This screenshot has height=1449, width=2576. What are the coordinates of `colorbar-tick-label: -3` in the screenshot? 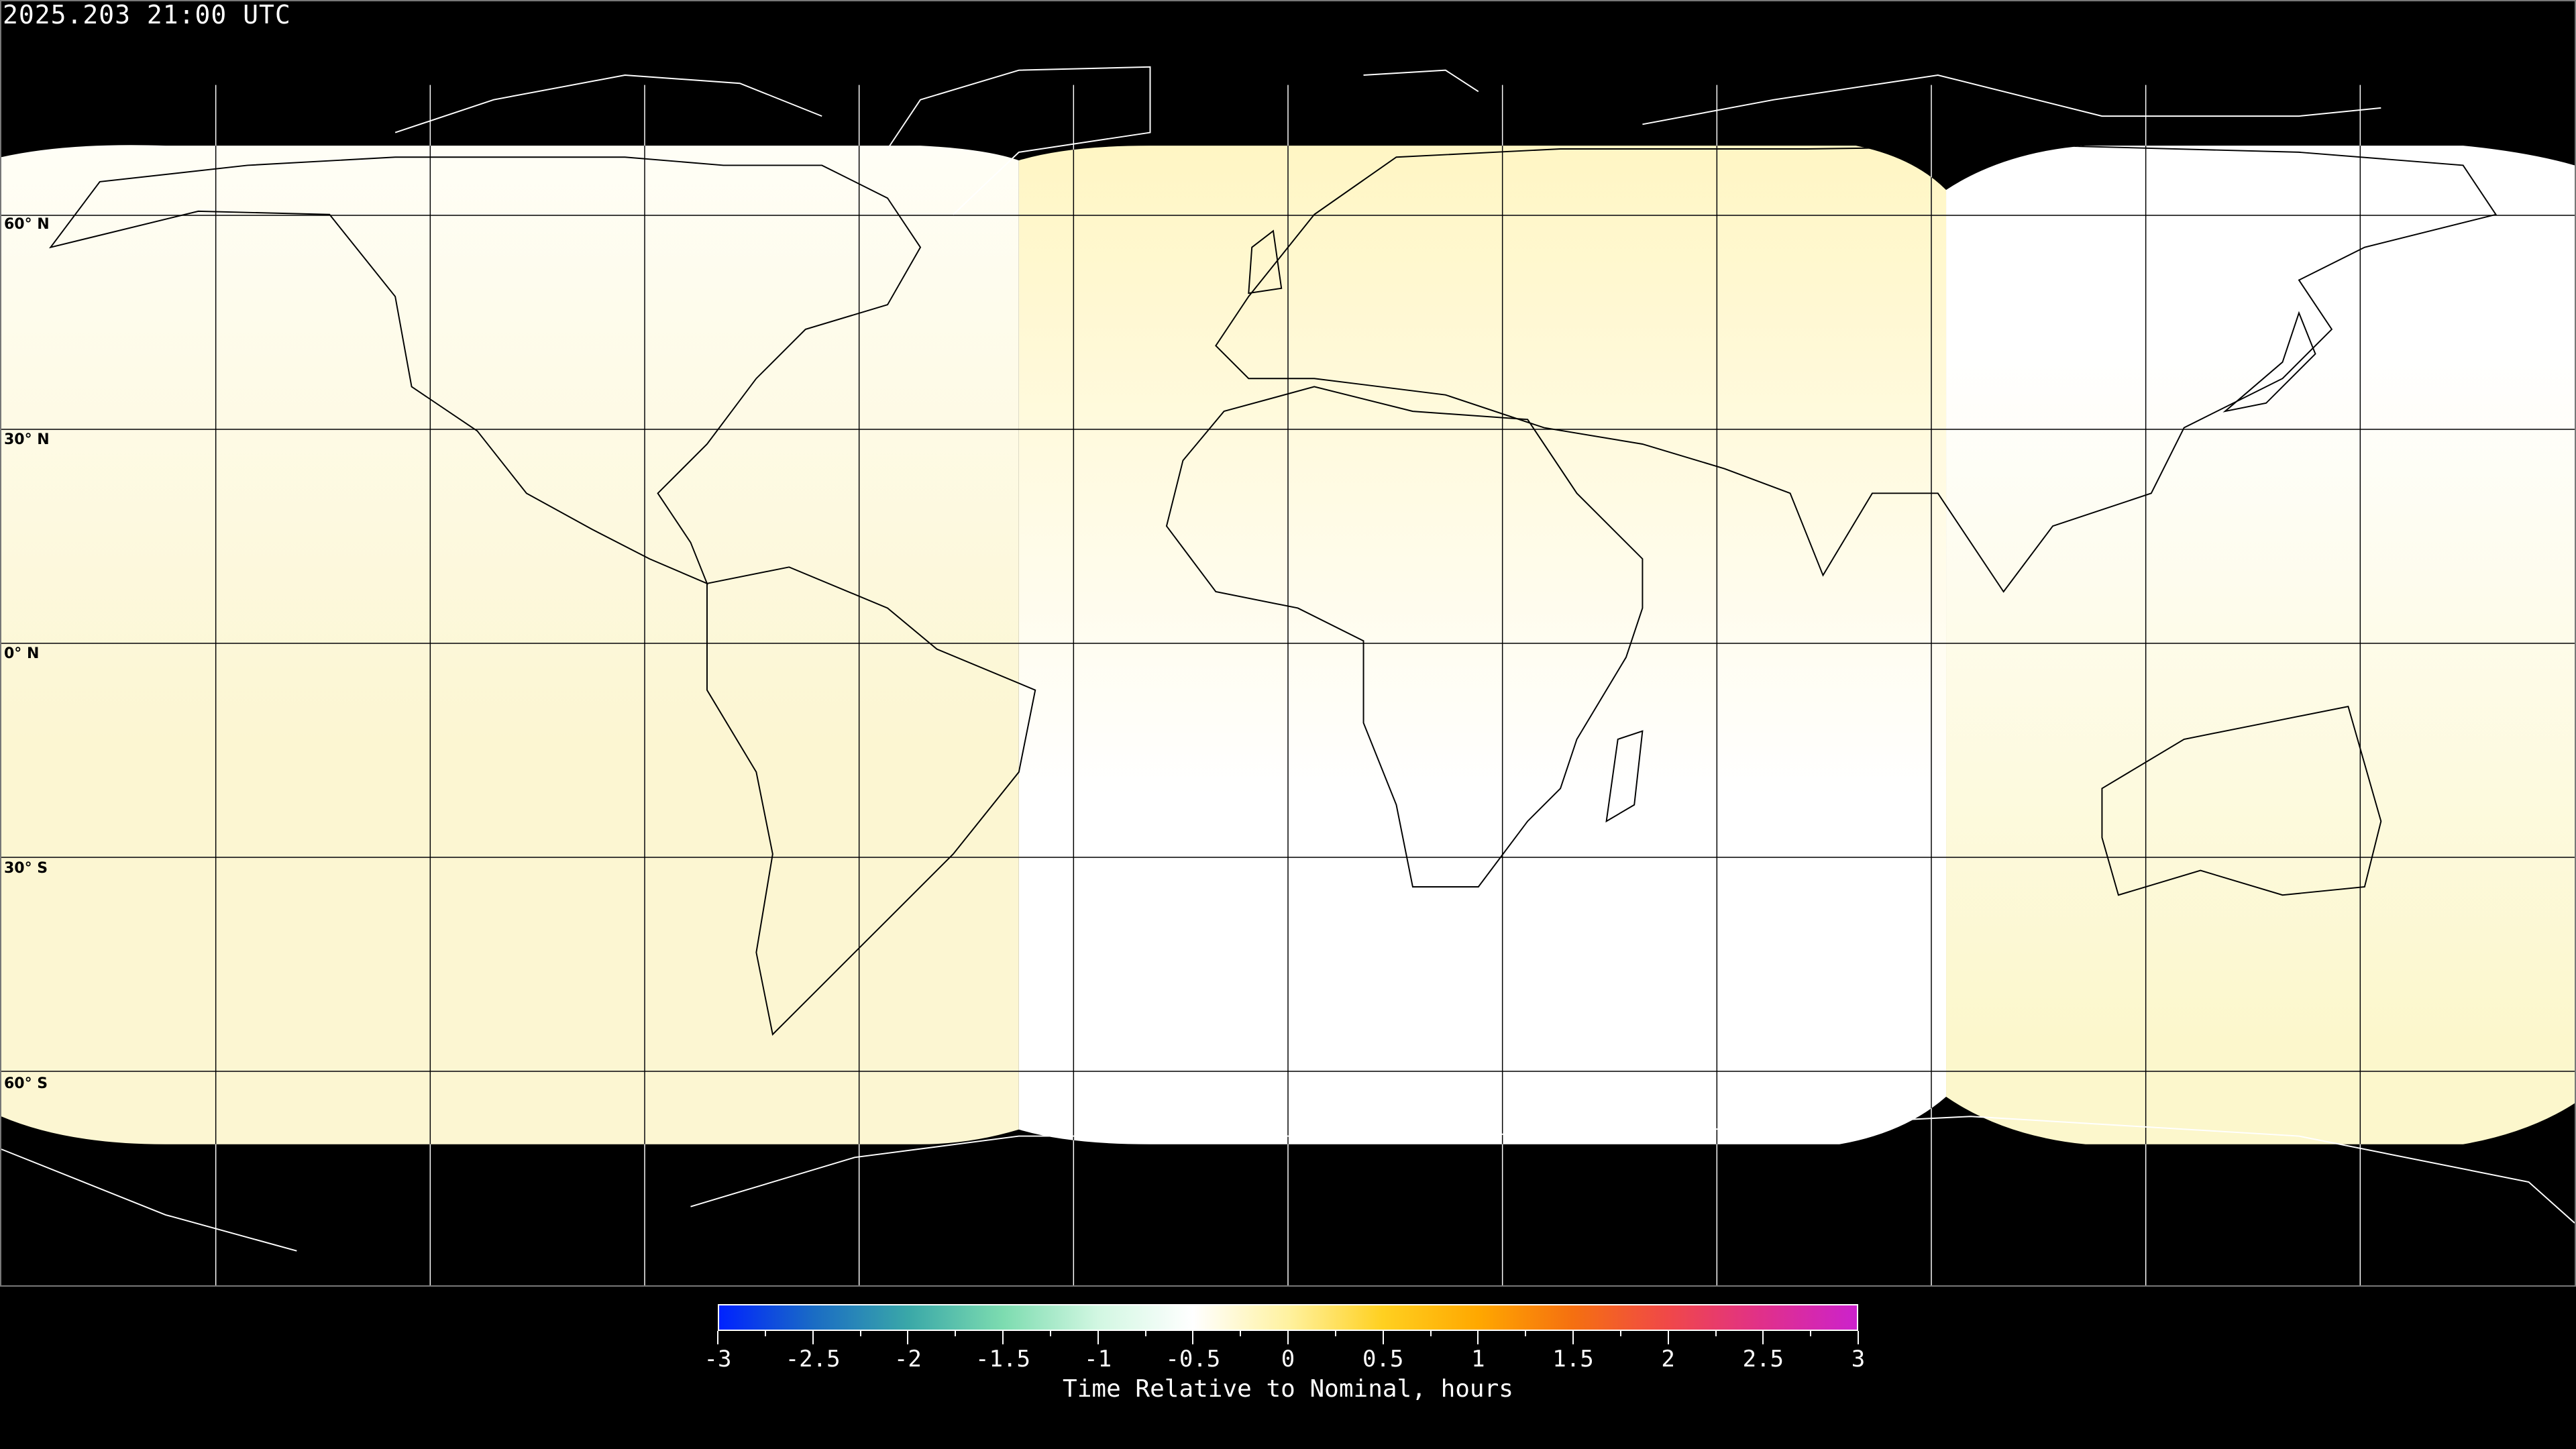 It's located at (718, 1359).